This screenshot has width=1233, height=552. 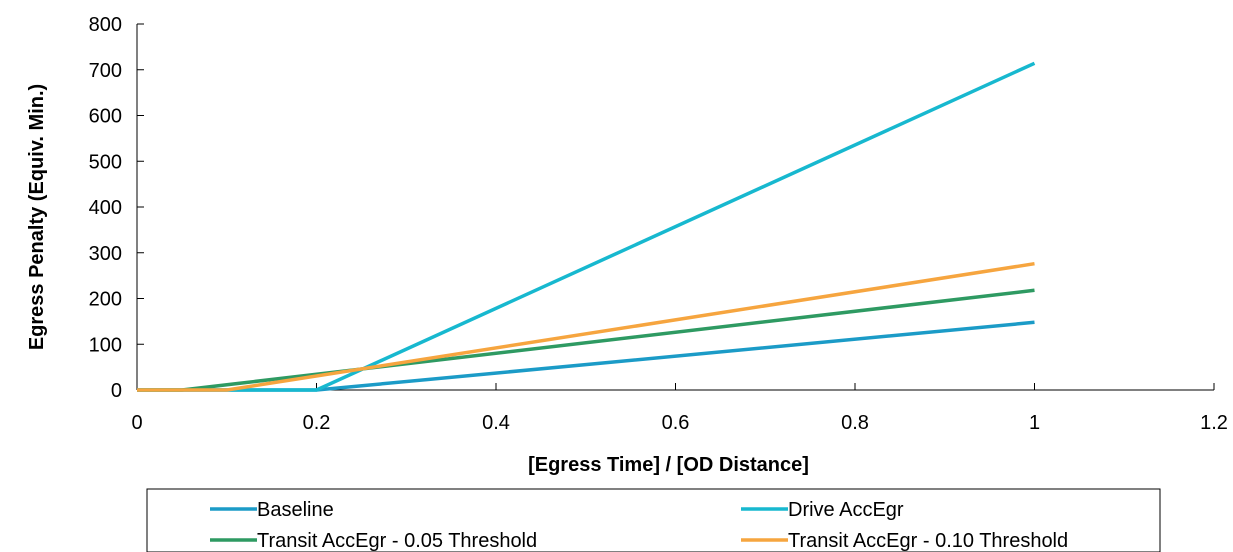 What do you see at coordinates (105, 25) in the screenshot?
I see `y-tick-label: 800` at bounding box center [105, 25].